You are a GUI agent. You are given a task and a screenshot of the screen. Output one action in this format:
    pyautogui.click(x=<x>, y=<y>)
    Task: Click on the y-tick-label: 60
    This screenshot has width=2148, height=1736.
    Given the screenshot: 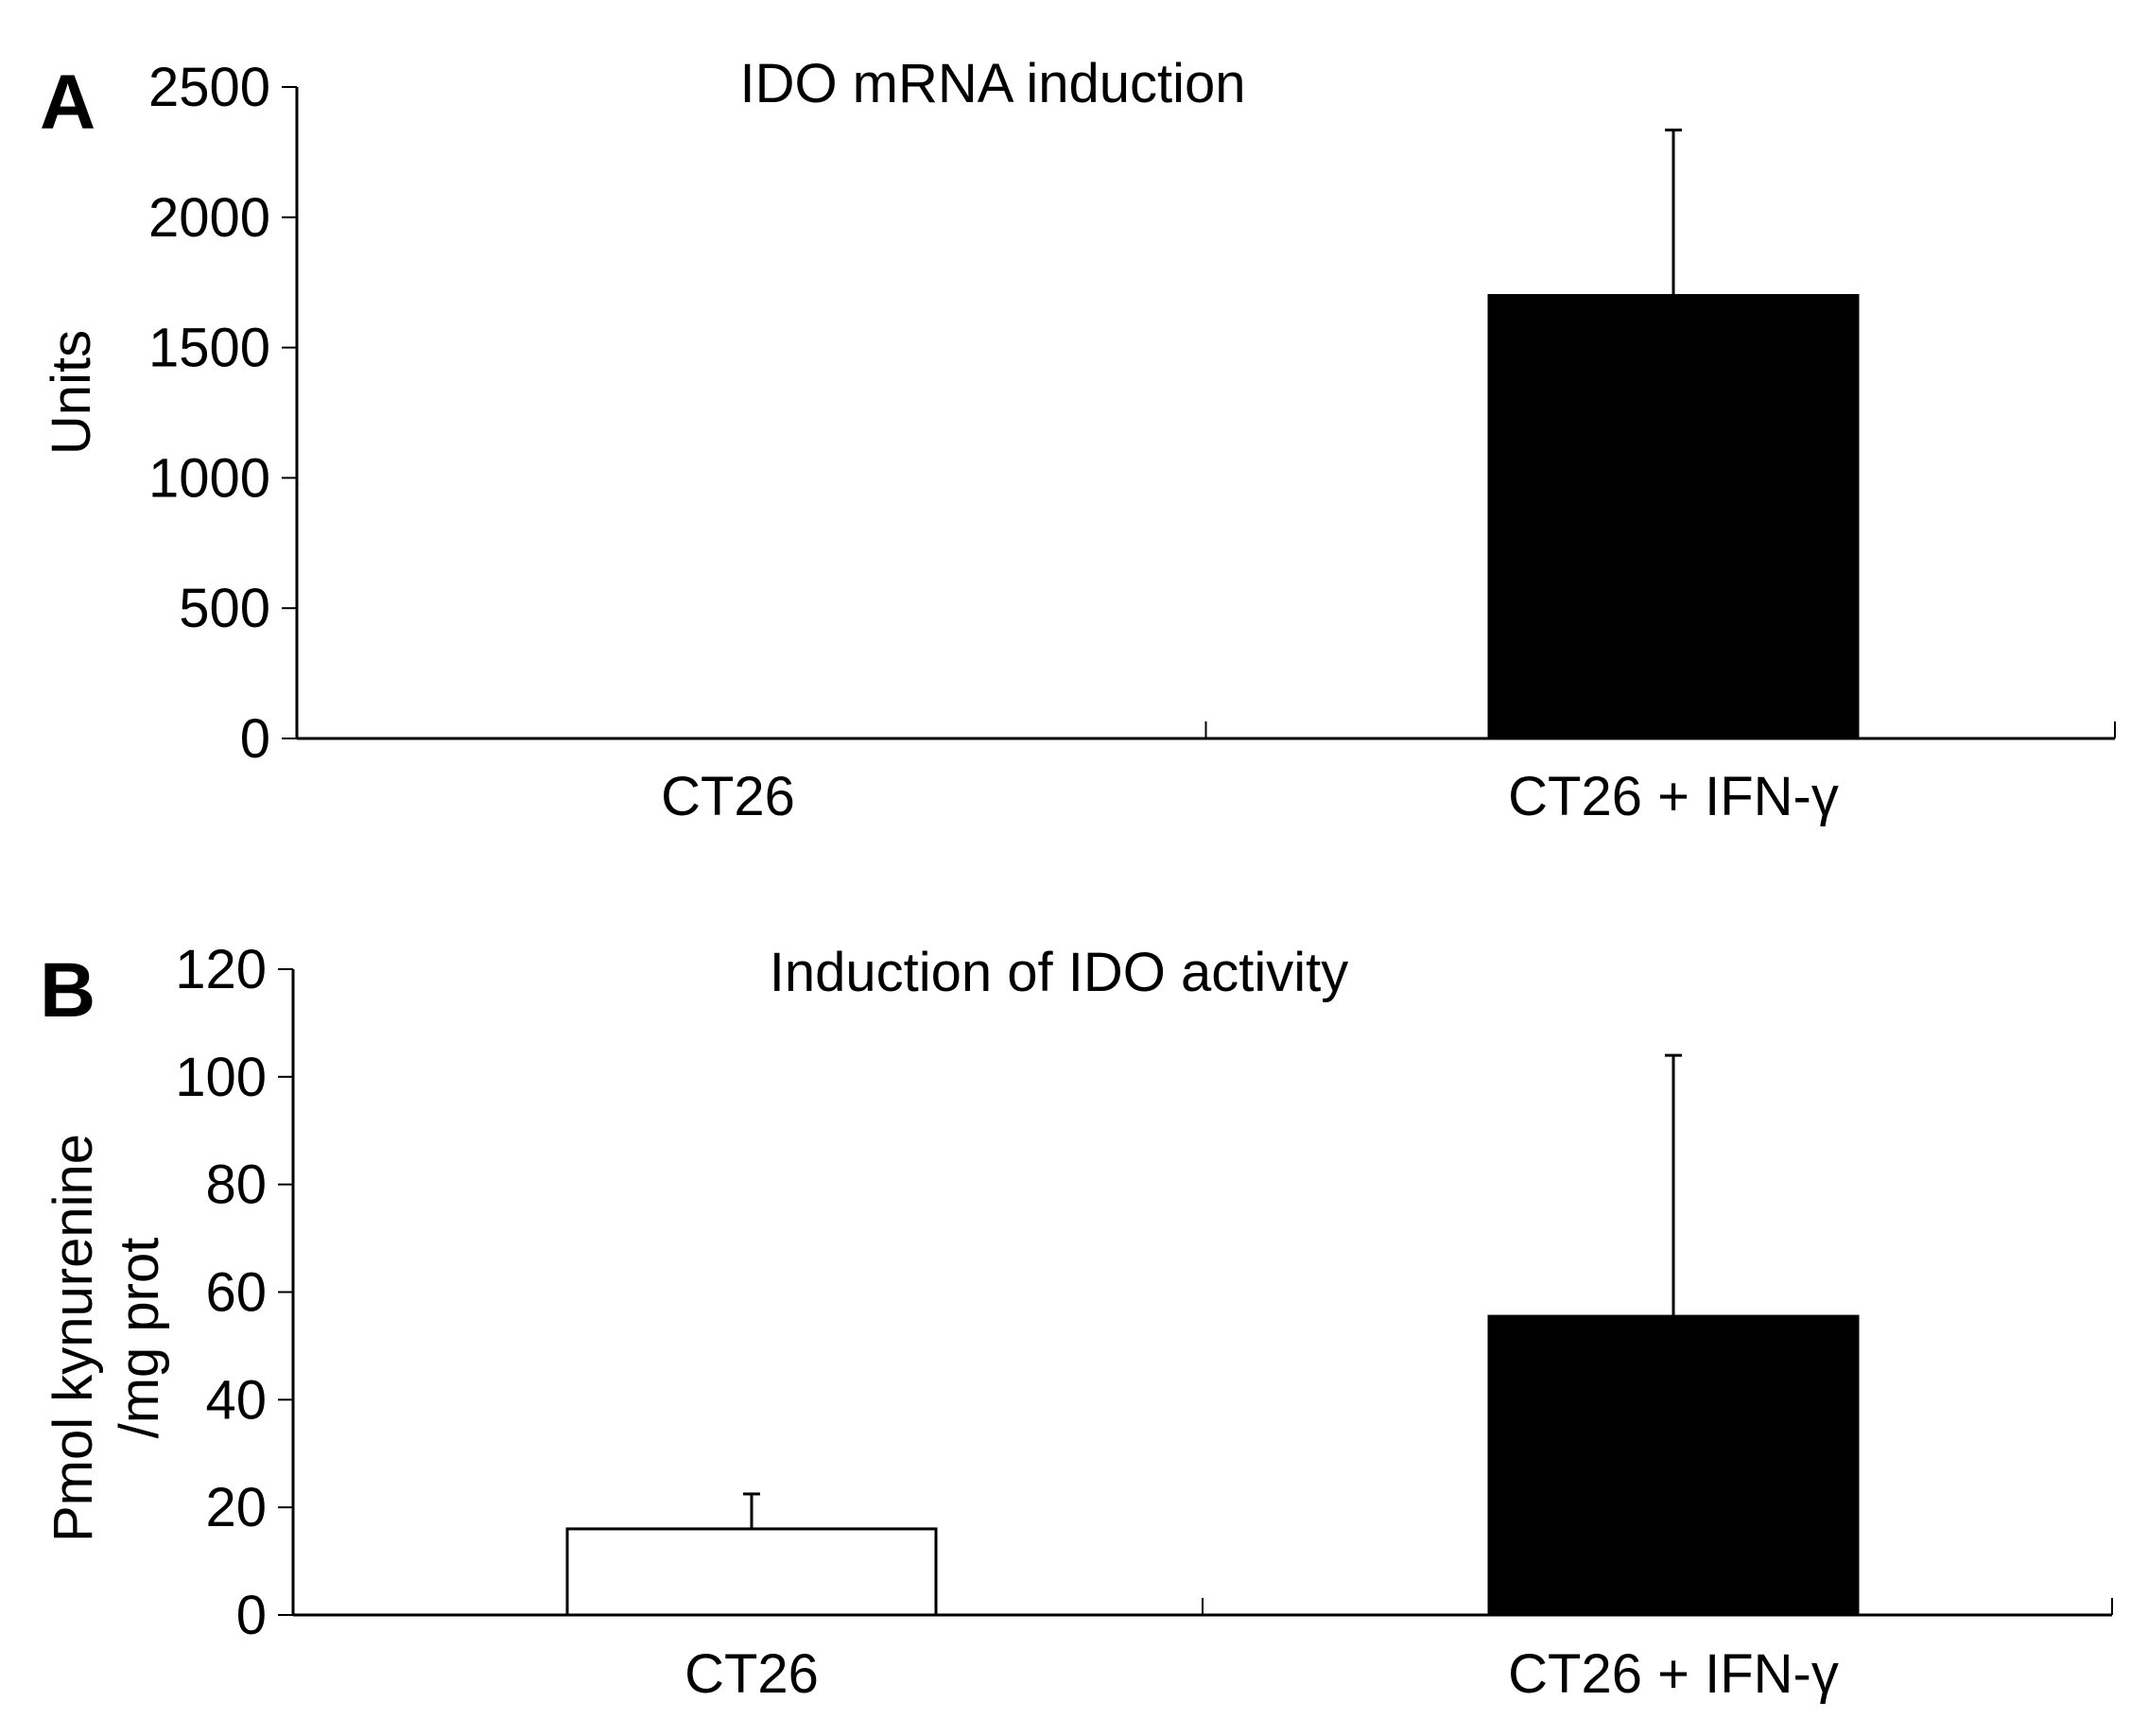 What is the action you would take?
    pyautogui.click(x=236, y=1293)
    